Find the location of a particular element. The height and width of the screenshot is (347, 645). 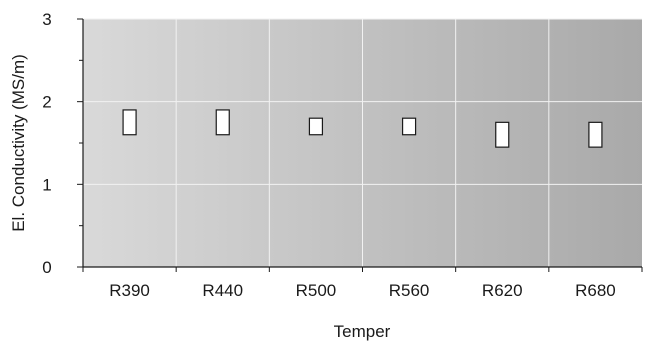

x-tick-label-r390: R390 is located at coordinates (129, 290).